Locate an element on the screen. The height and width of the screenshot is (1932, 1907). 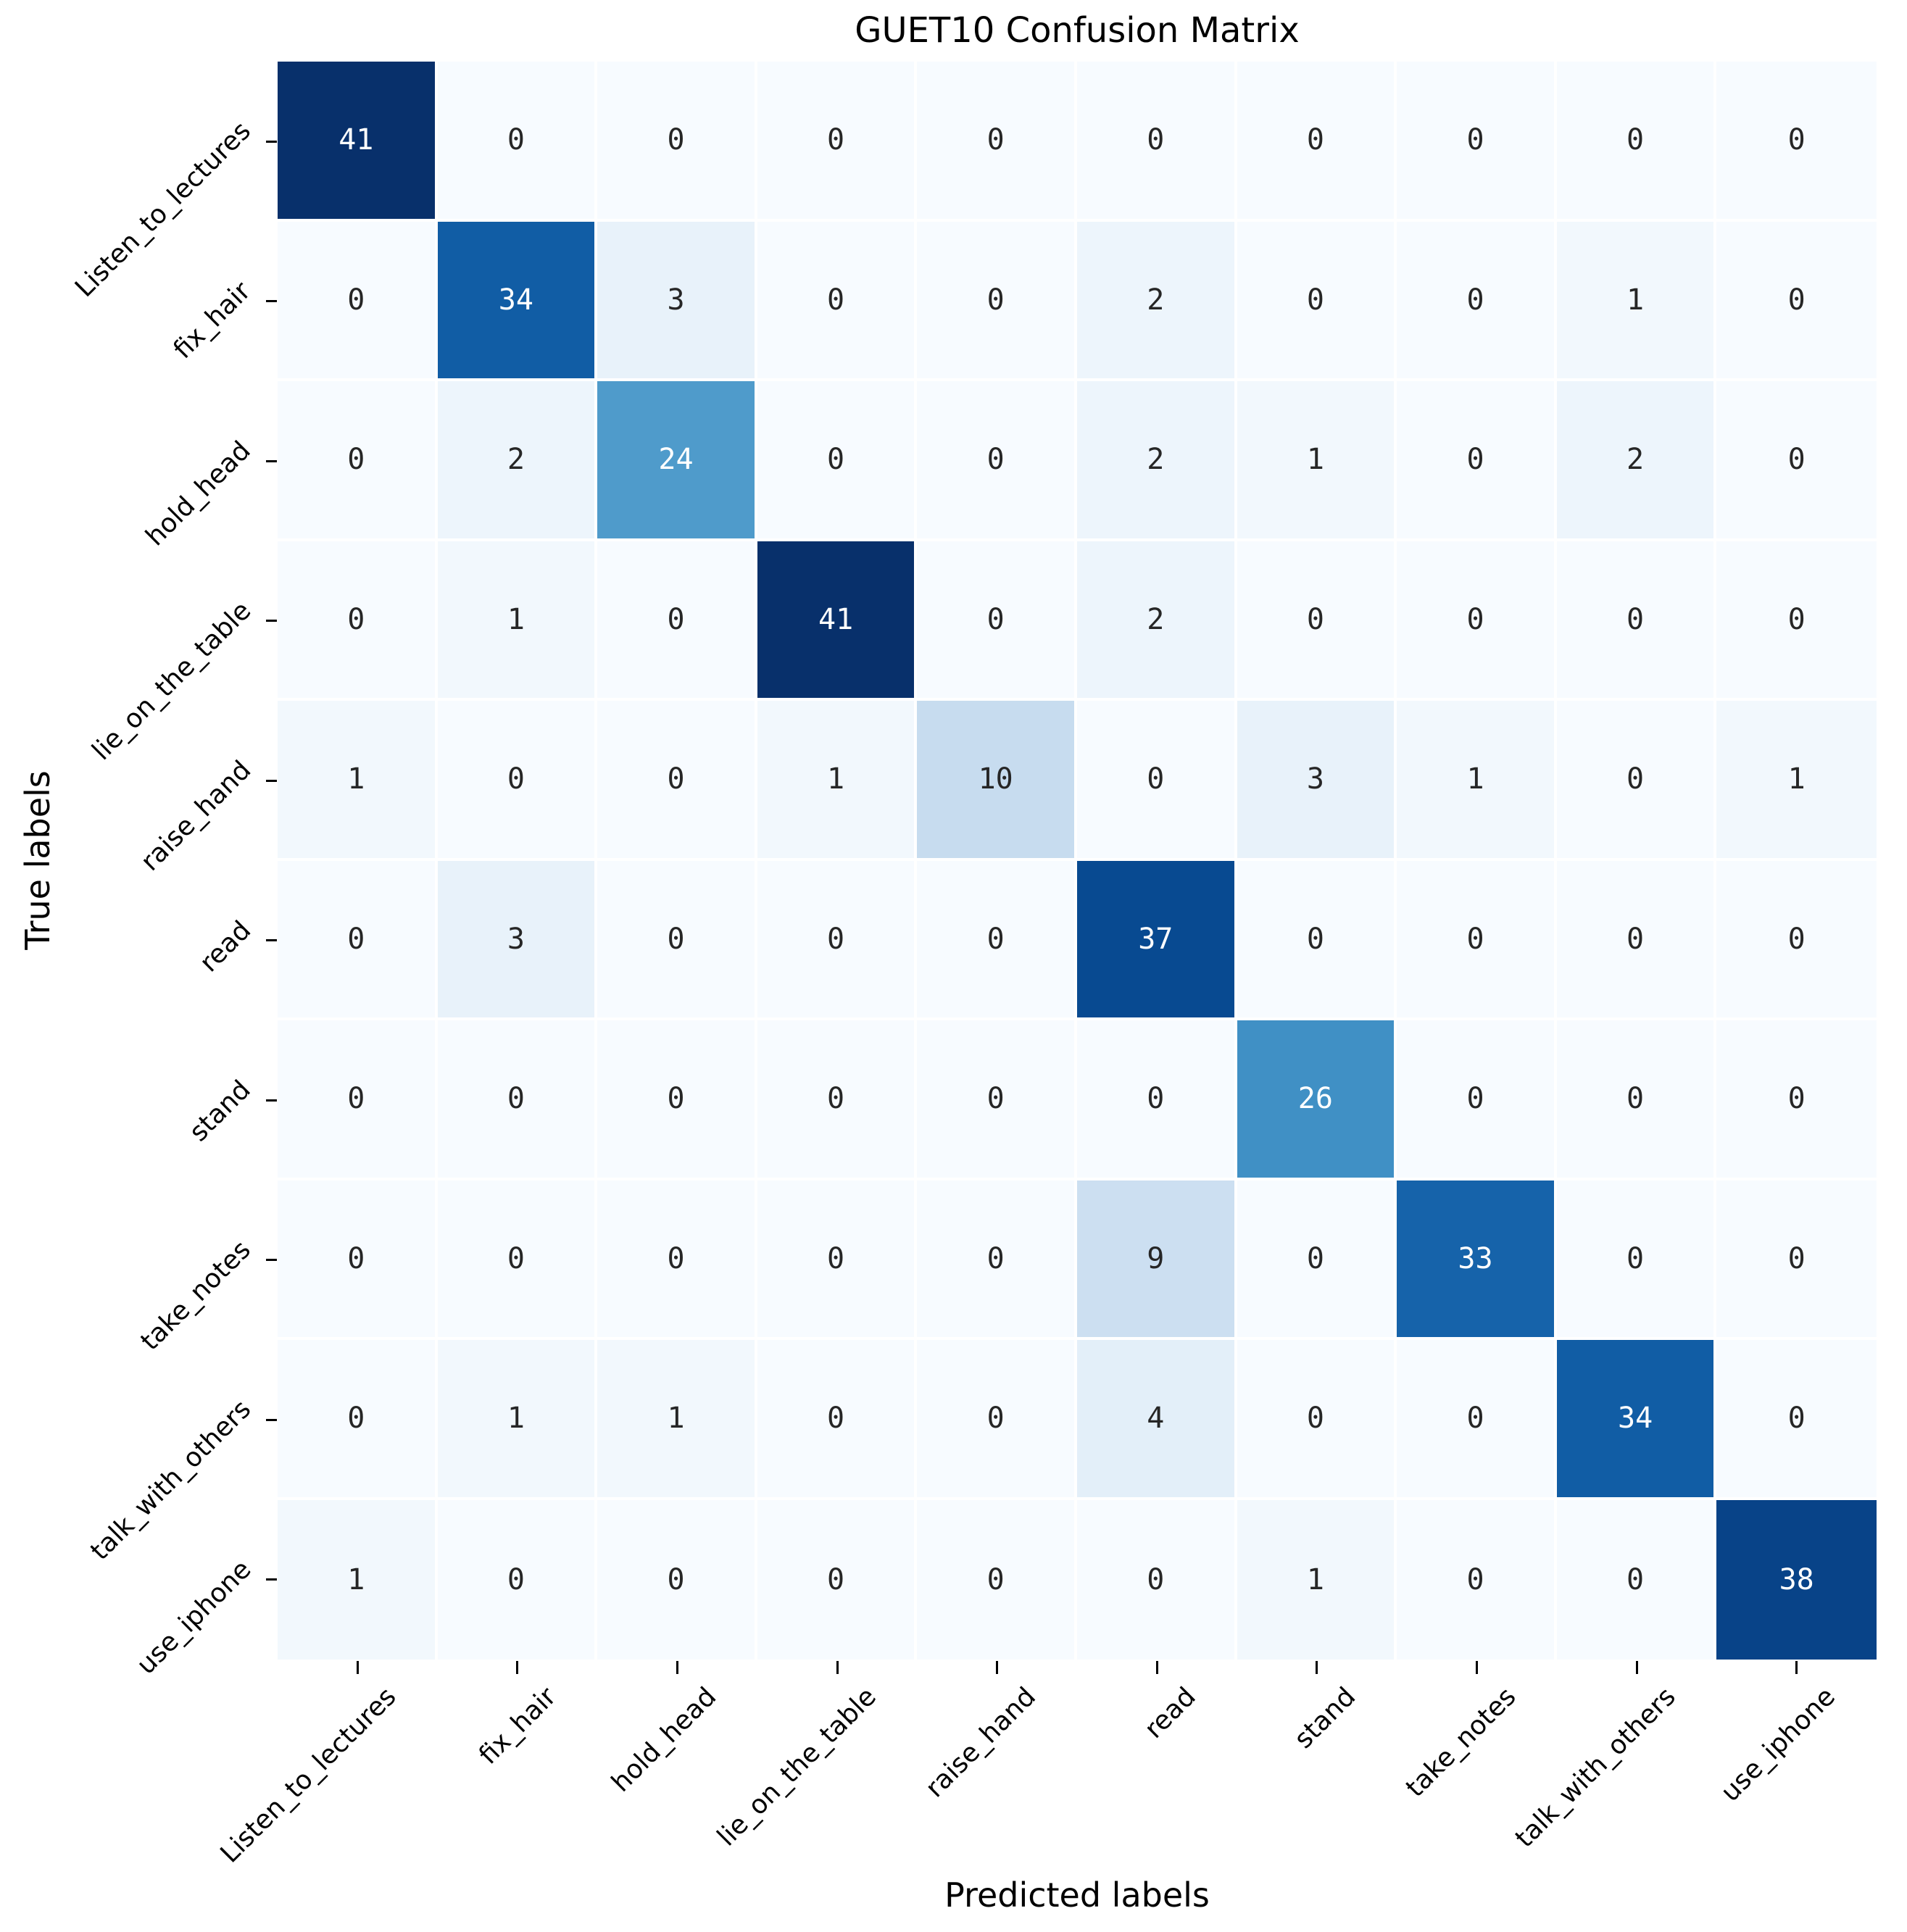
heatmap-cell: 4 is located at coordinates (1155, 1418).